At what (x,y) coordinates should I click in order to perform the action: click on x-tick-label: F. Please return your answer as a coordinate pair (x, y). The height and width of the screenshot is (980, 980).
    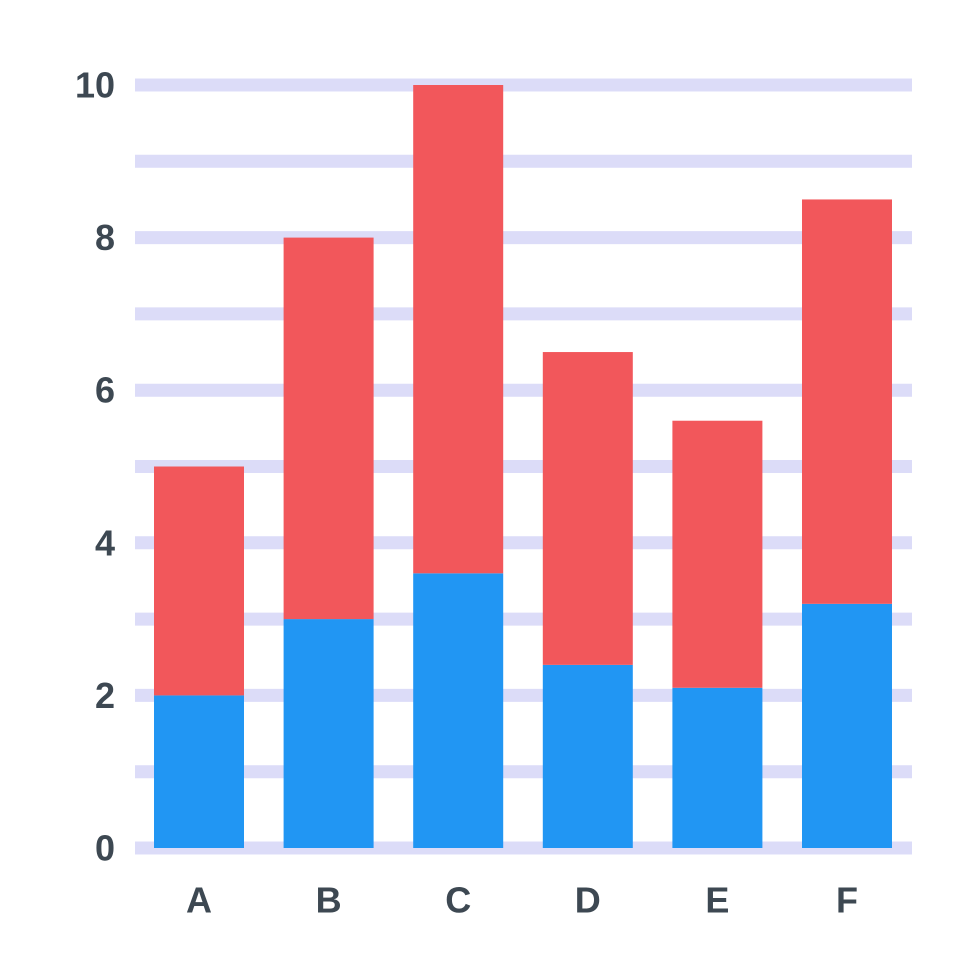
    Looking at the image, I should click on (847, 900).